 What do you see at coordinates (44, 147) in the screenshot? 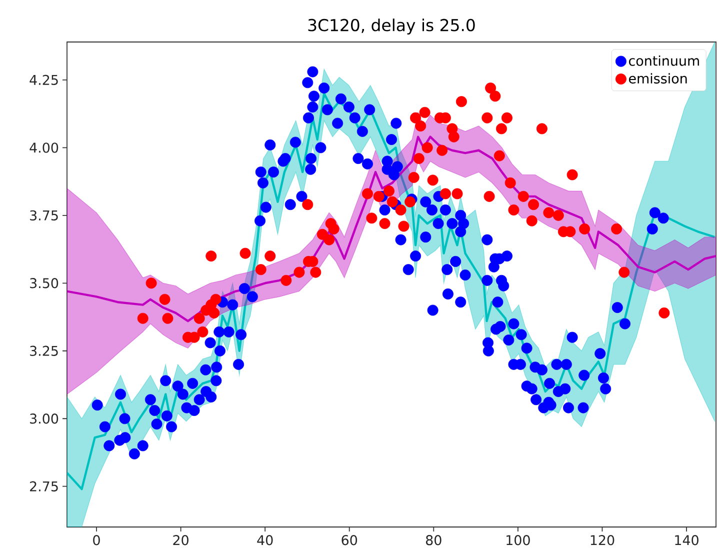
I see `y-tick-label: 4.00` at bounding box center [44, 147].